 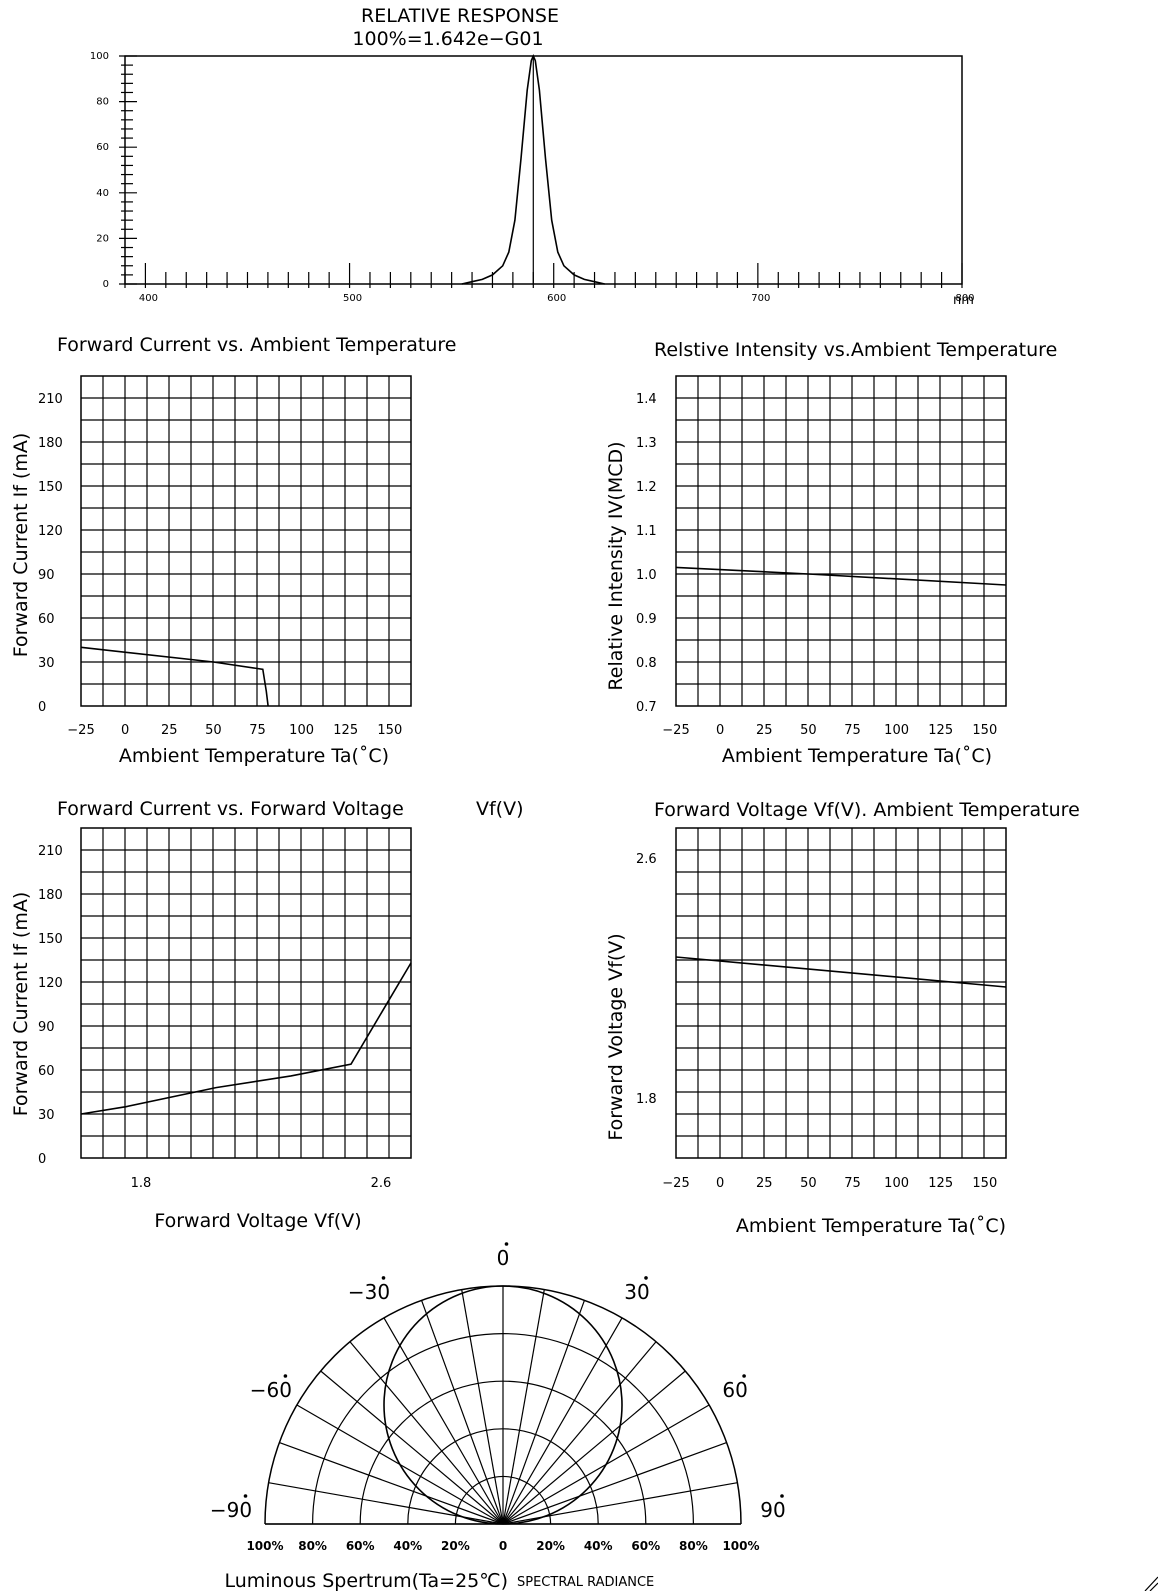 I want to click on x-tick-label: −25, so click(x=80, y=730).